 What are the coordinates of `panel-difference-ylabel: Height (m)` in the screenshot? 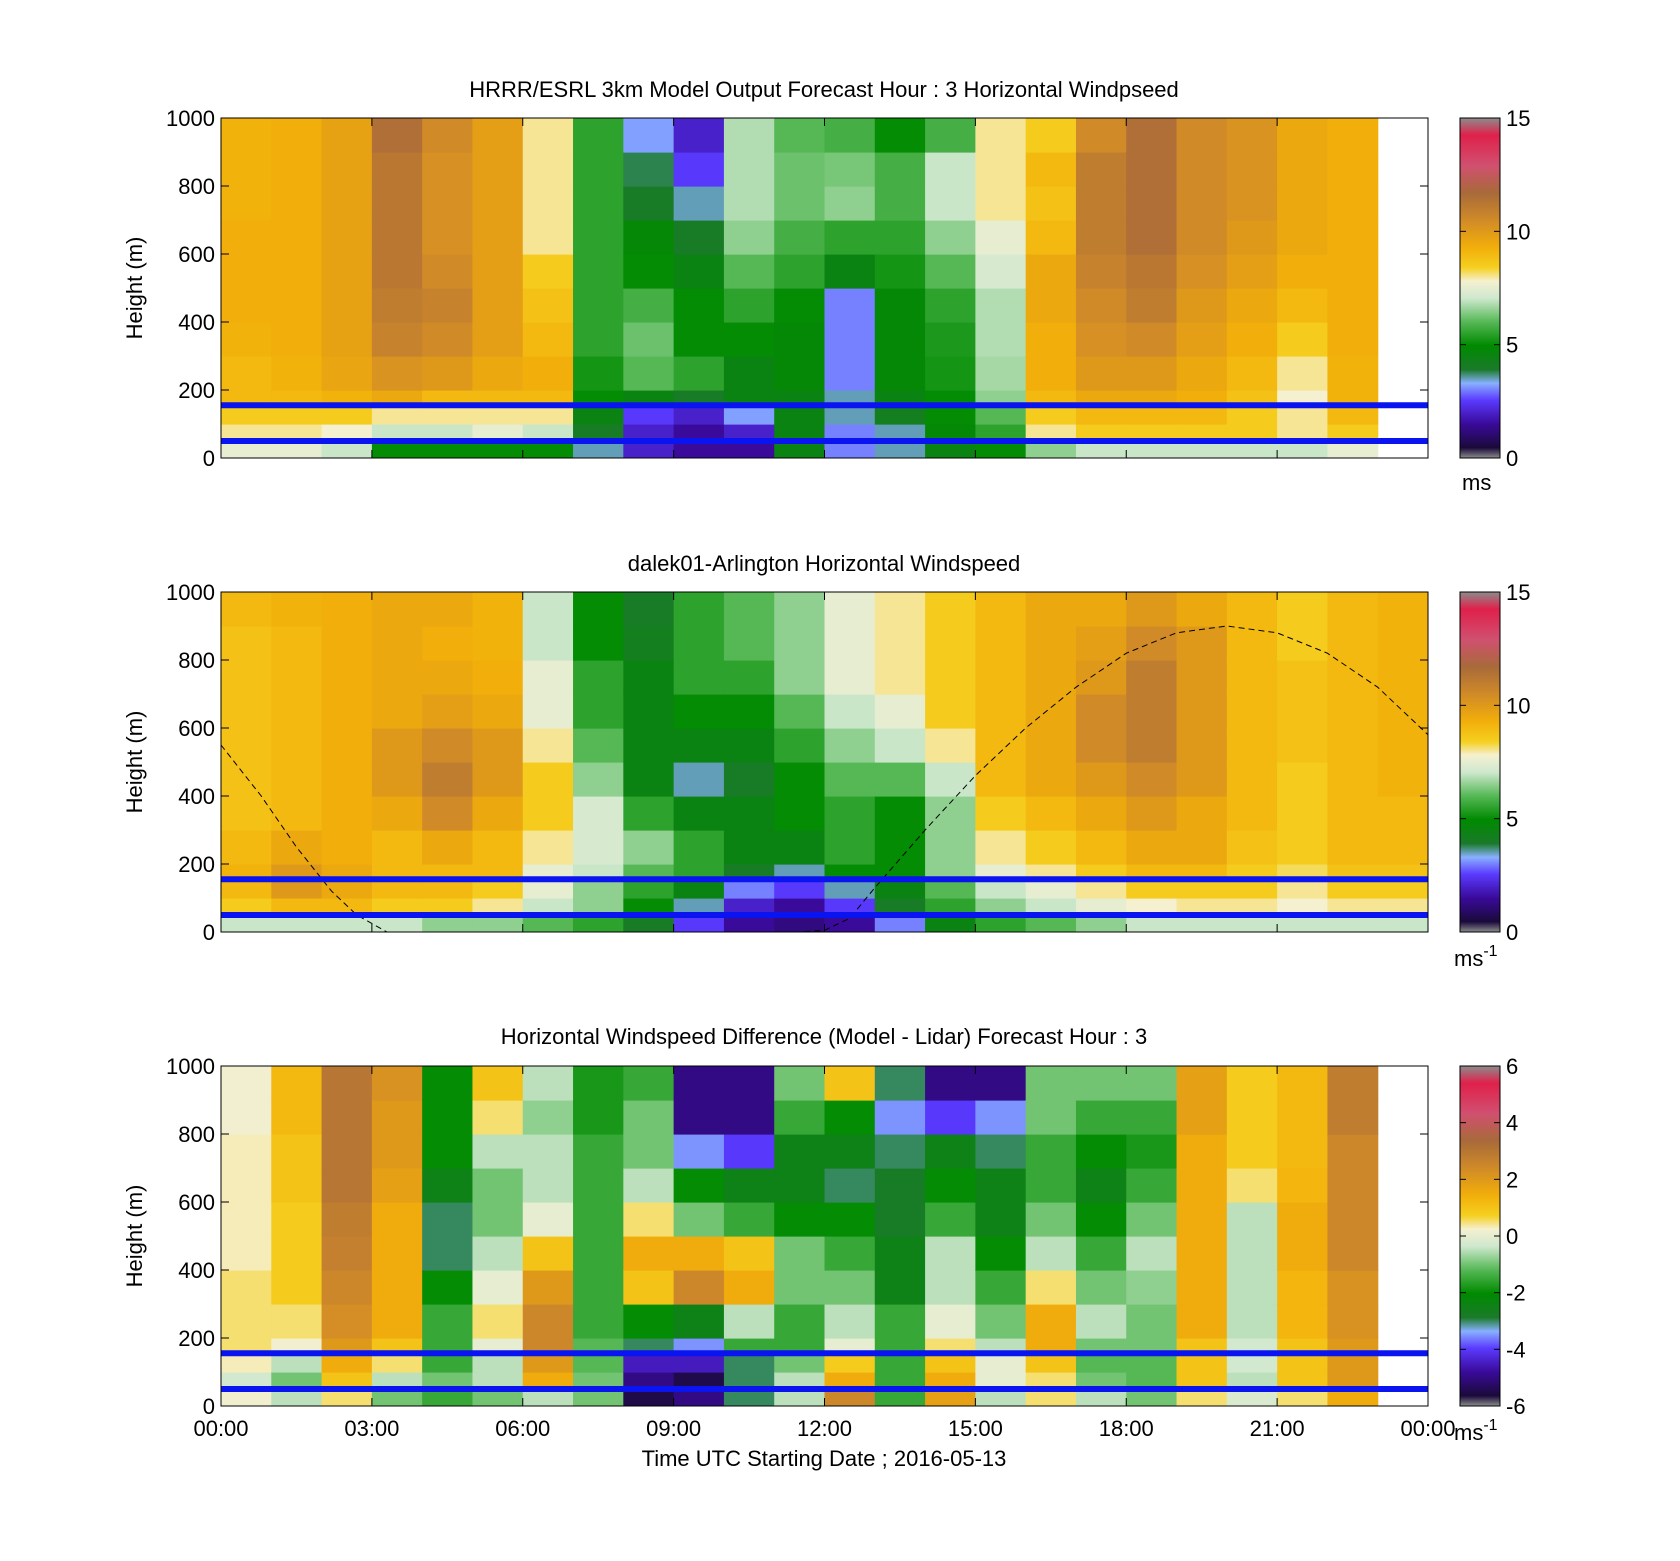 It's located at (134, 1236).